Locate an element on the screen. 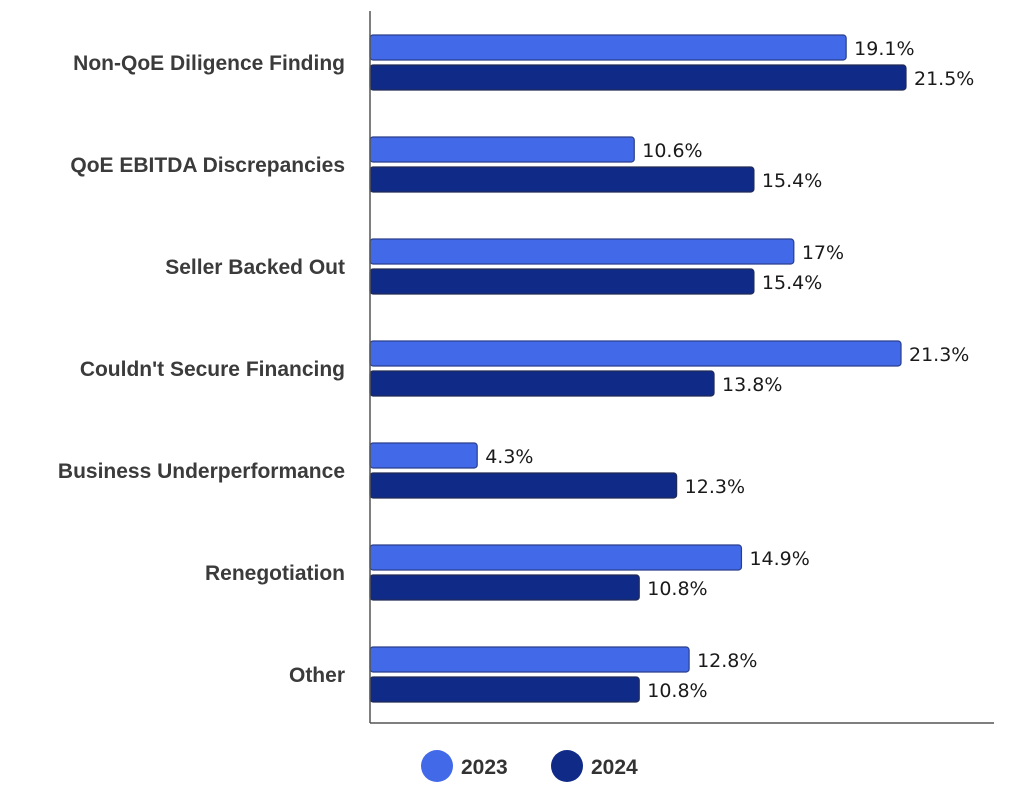 This screenshot has height=799, width=1024. category-label: Couldn't Secure Financing is located at coordinates (212, 369).